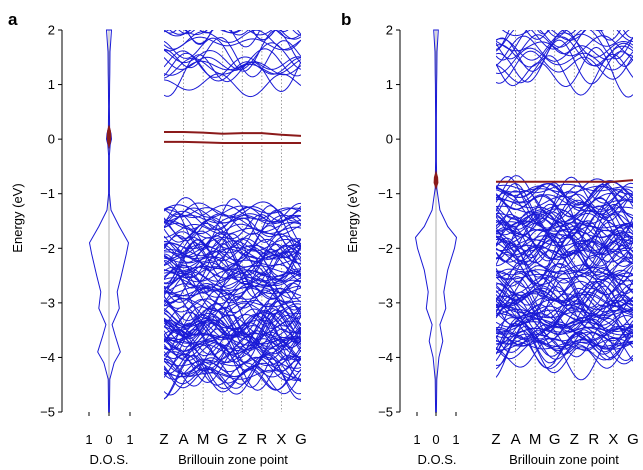  What do you see at coordinates (516, 439) in the screenshot?
I see `kpoint-label: A` at bounding box center [516, 439].